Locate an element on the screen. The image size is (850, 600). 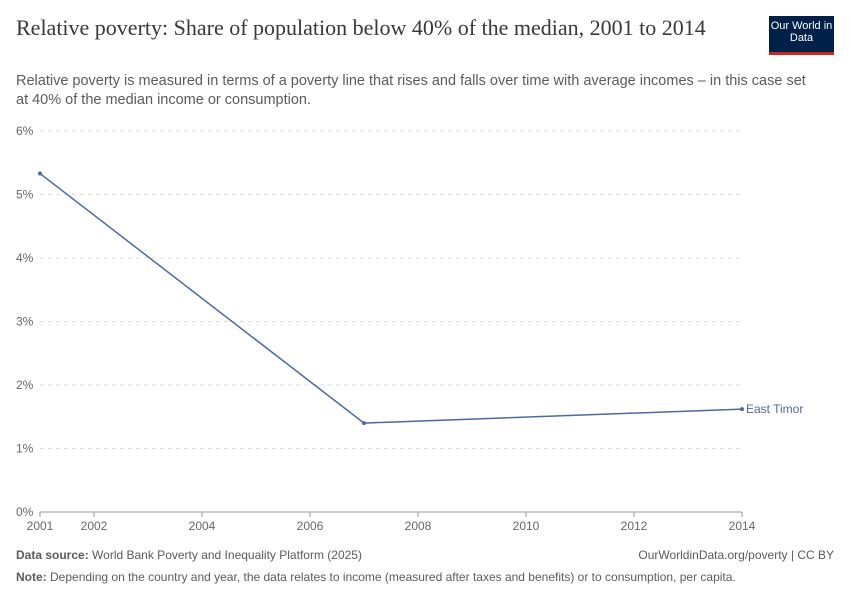
x-tick-label: 2008 is located at coordinates (418, 526).